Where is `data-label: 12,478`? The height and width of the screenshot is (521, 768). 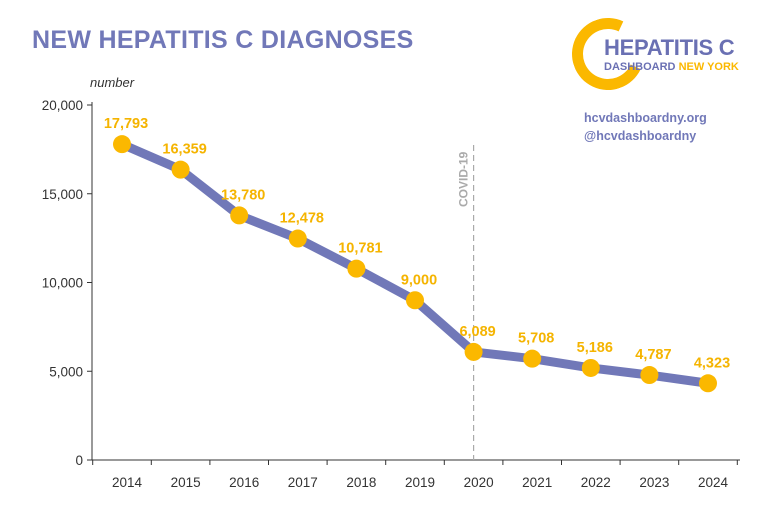 data-label: 12,478 is located at coordinates (302, 219).